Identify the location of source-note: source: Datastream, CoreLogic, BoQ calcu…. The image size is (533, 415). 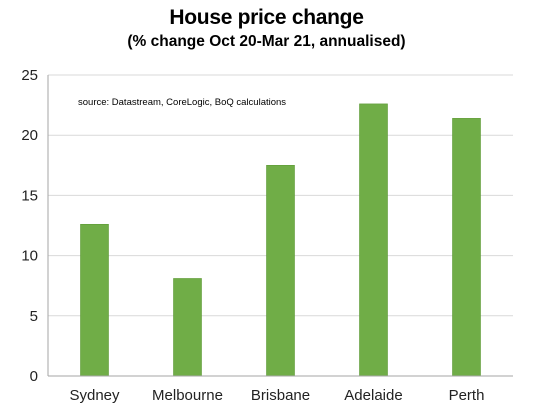
(182, 102).